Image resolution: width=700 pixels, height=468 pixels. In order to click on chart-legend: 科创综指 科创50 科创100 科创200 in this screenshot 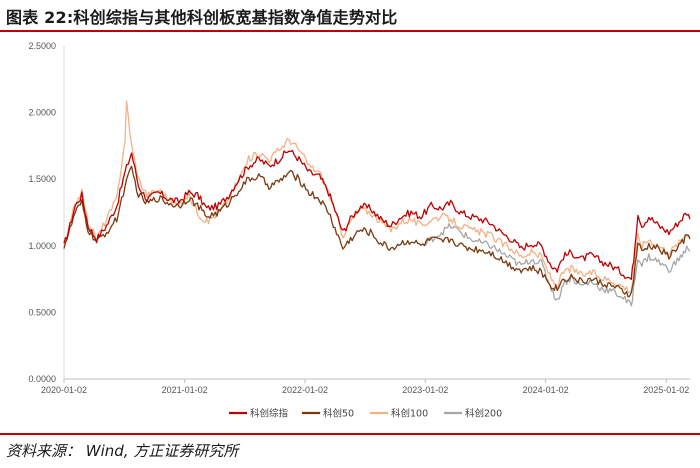, I will do `click(365, 414)`.